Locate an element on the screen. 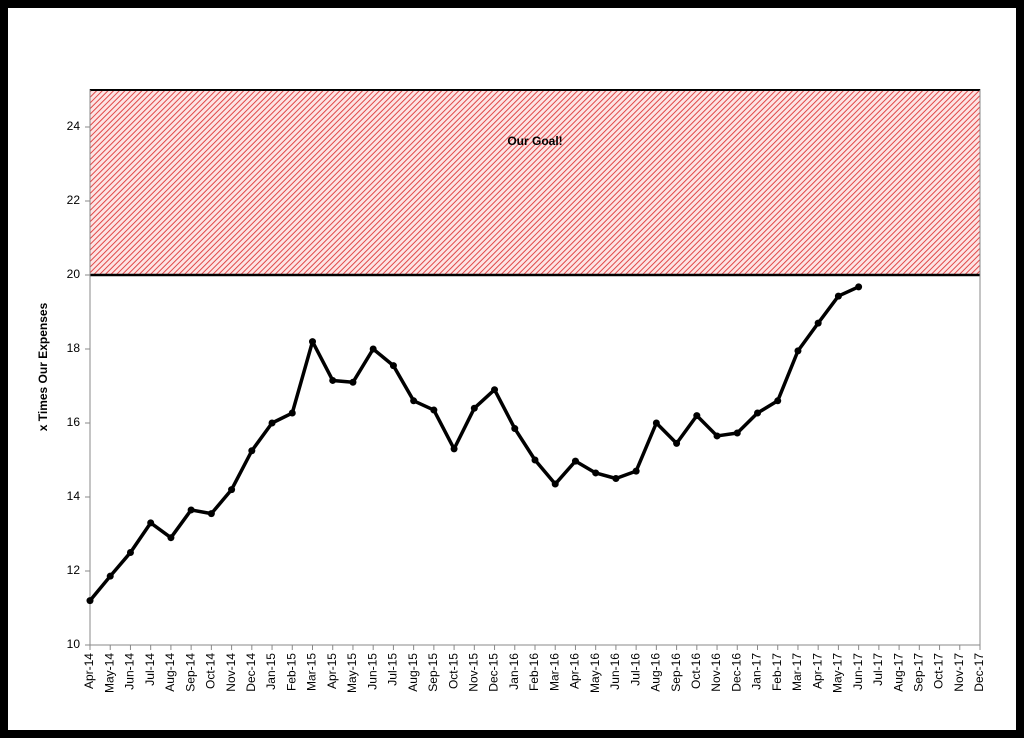  x-tick-label: Jul-17 is located at coordinates (878, 669).